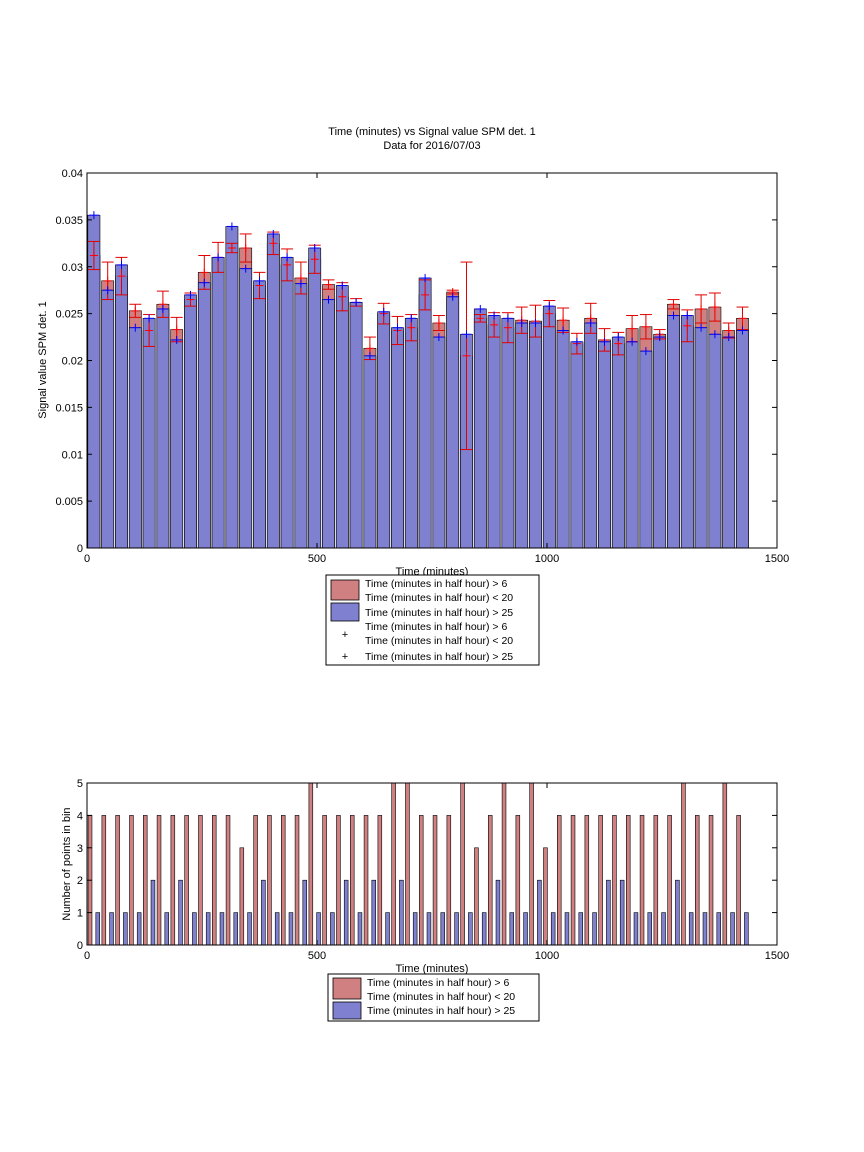 The image size is (864, 1152). Describe the element at coordinates (347, 1010) in the screenshot. I see `legend2-swatch-blue-bars` at that location.